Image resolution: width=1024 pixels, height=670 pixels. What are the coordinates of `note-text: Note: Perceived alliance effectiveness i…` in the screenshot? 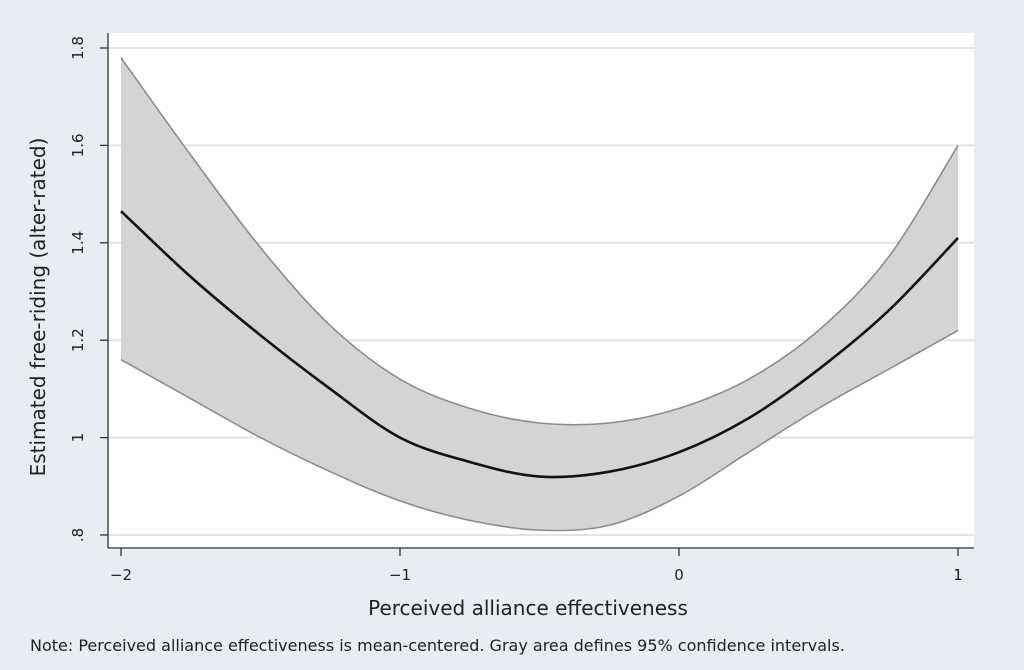 It's located at (437, 645).